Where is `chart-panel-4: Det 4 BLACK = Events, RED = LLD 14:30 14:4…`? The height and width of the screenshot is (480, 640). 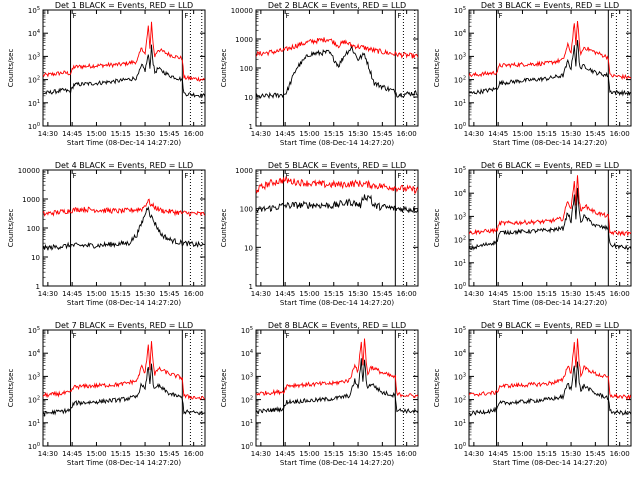
chart-panel-4: Det 4 BLACK = Events, RED = LLD 14:30 14:4… is located at coordinates (106, 234).